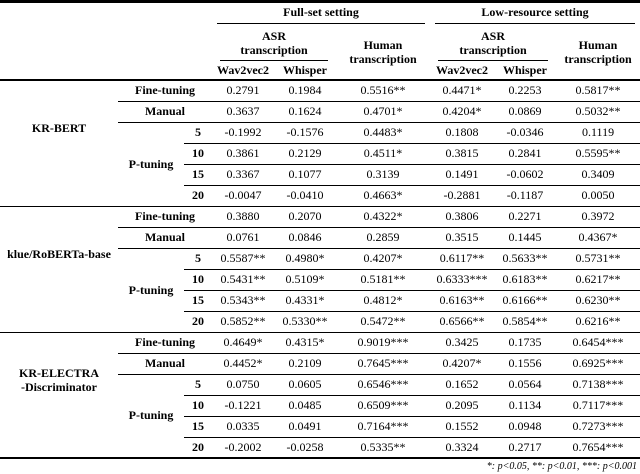 The width and height of the screenshot is (640, 474). I want to click on value-cell: 0.0564, so click(525, 385).